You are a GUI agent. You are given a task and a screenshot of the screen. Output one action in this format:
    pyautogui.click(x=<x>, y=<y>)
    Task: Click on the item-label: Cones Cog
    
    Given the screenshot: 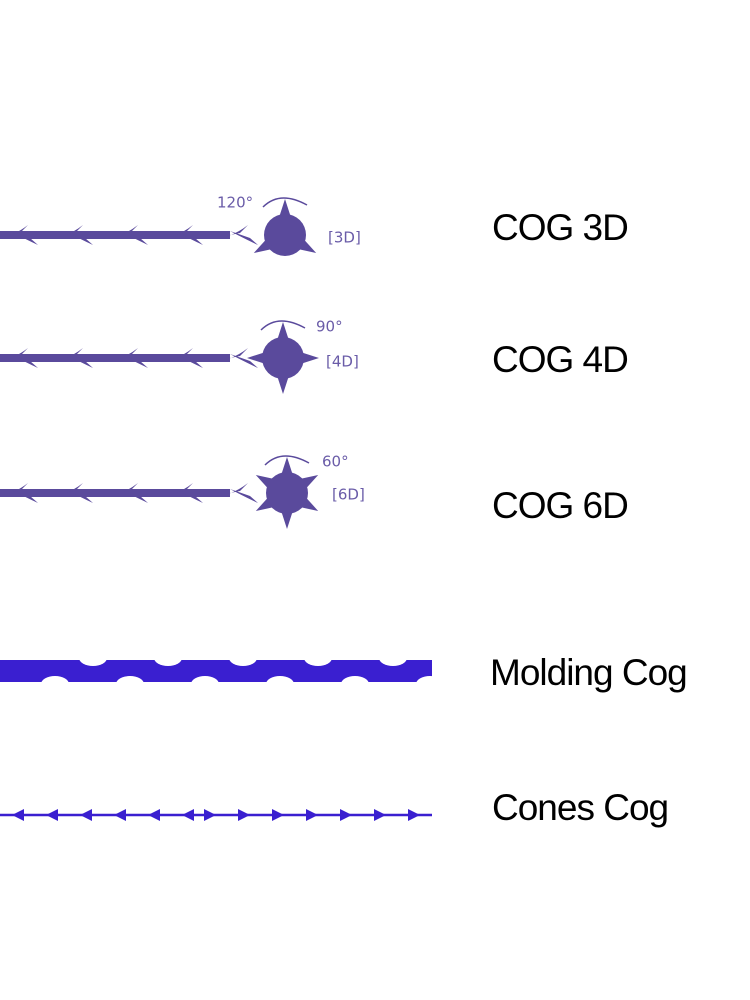 What is the action you would take?
    pyautogui.click(x=580, y=807)
    